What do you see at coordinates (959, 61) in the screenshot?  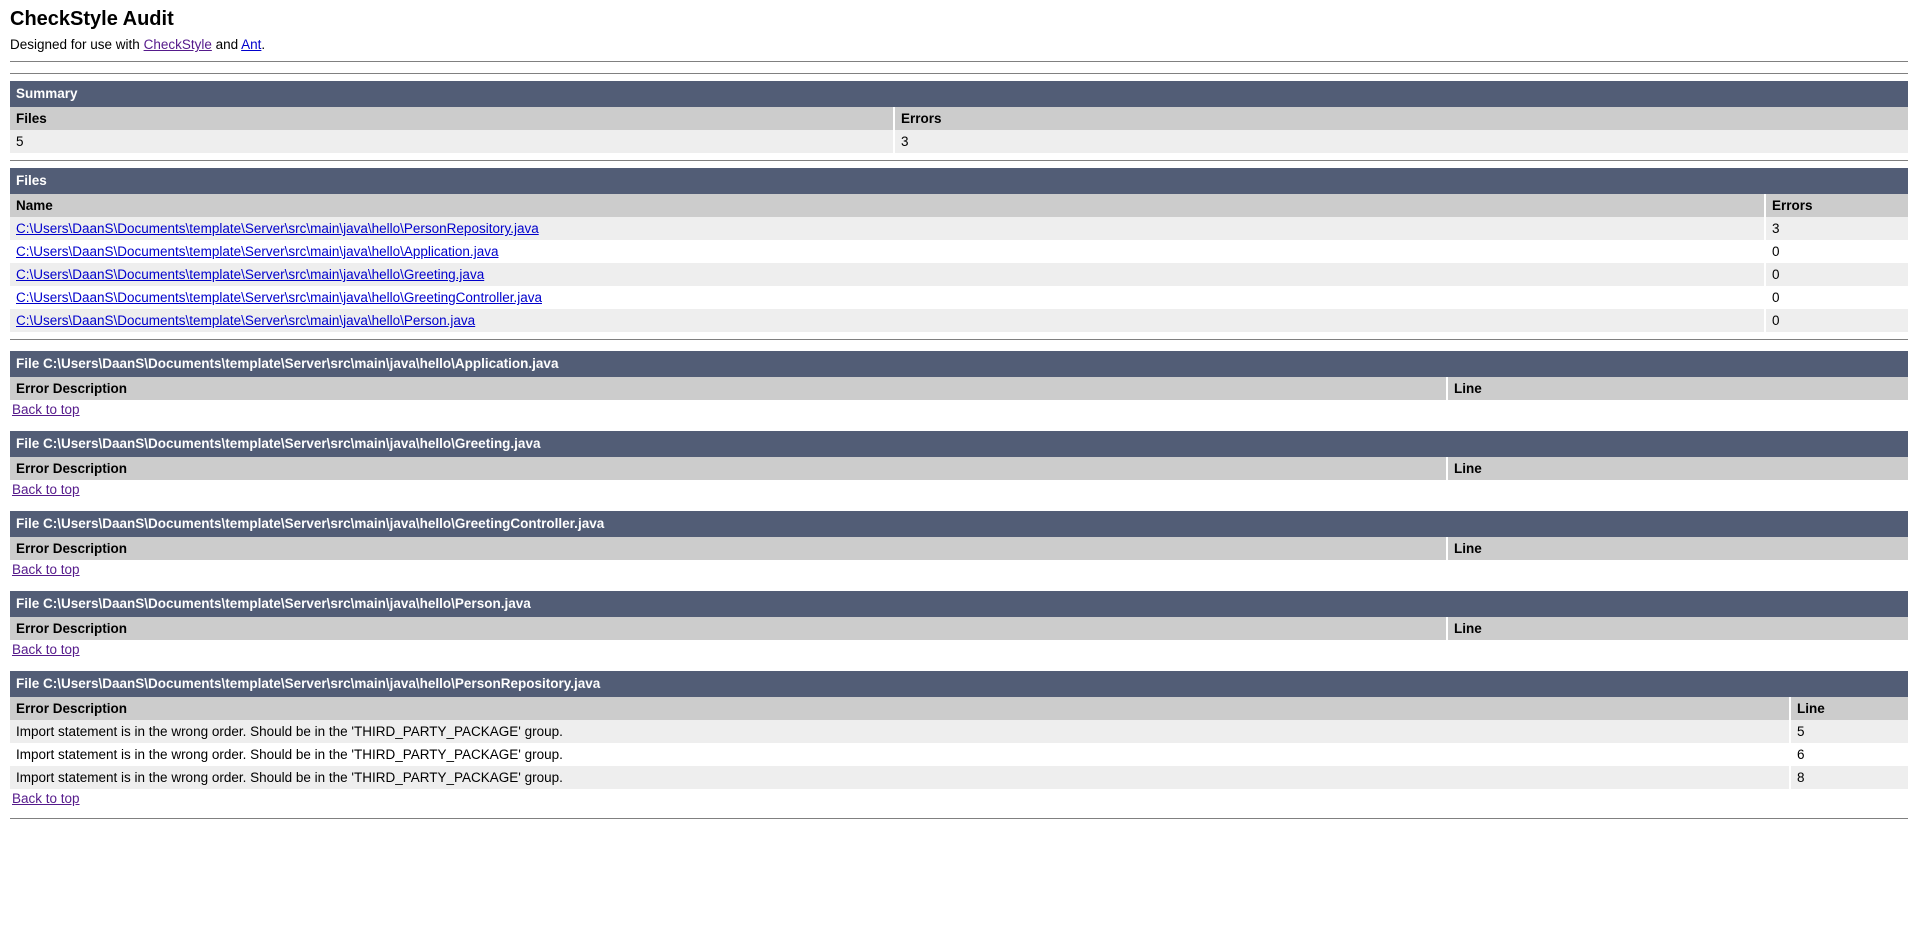 I see `divider-top` at bounding box center [959, 61].